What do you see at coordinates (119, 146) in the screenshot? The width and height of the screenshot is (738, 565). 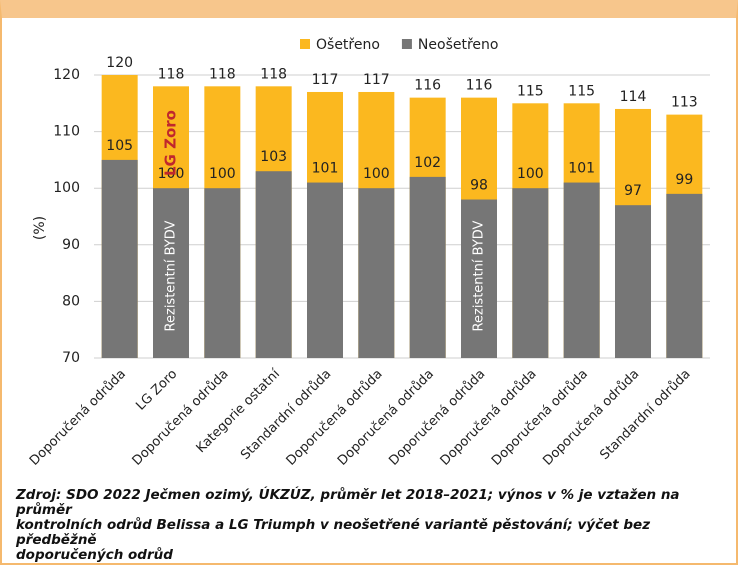 I see `value-label: 105` at bounding box center [119, 146].